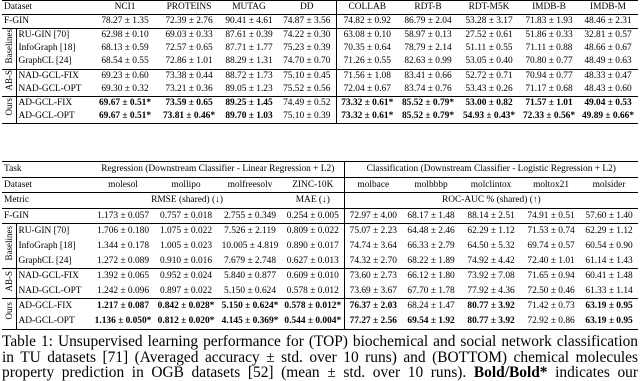 The height and width of the screenshot is (381, 640). What do you see at coordinates (250, 215) in the screenshot?
I see `table-cell: 2.755 ± 0.349` at bounding box center [250, 215].